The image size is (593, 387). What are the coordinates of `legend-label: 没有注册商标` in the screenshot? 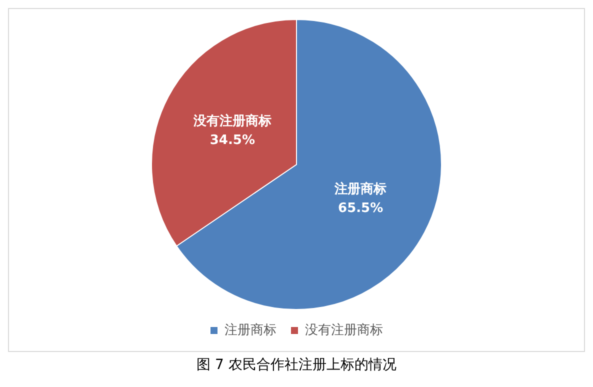 It's located at (344, 330).